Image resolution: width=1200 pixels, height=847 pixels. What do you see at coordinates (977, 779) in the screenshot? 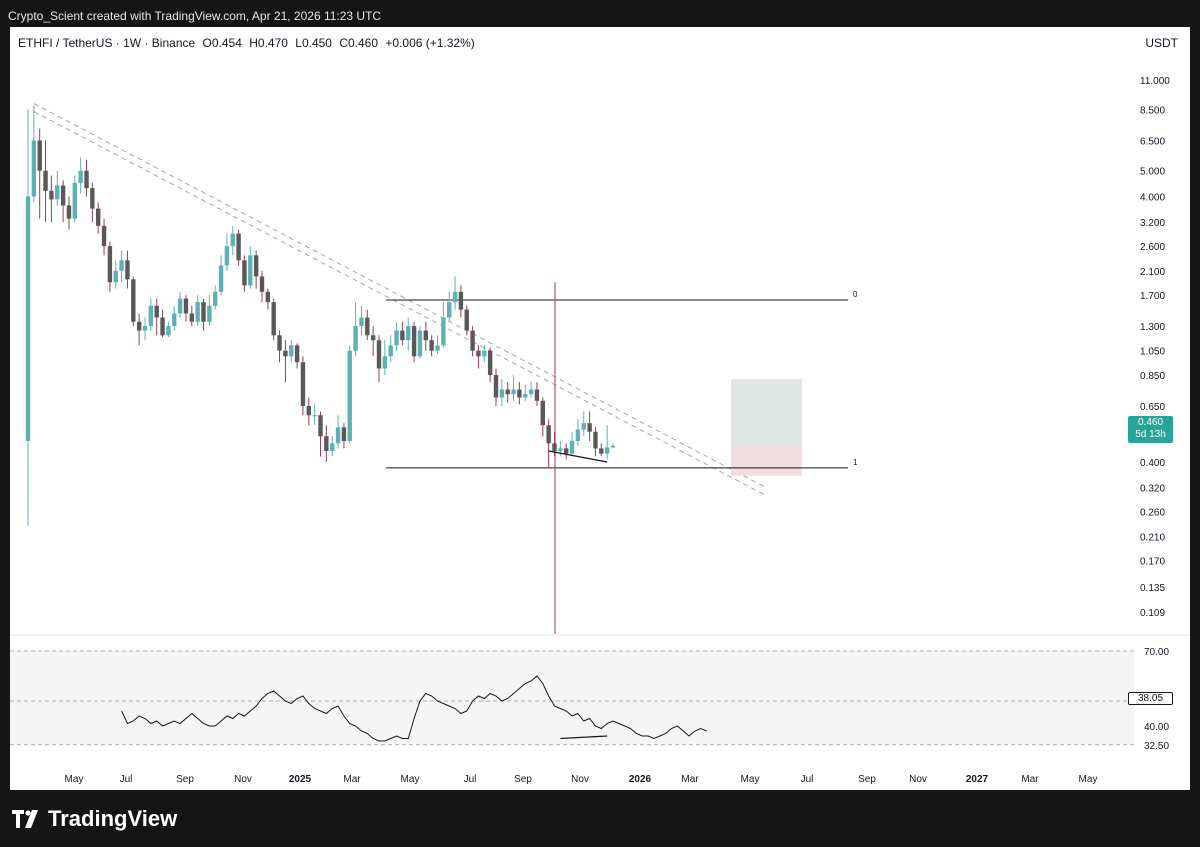
I see `time-axis-label: 2027` at bounding box center [977, 779].